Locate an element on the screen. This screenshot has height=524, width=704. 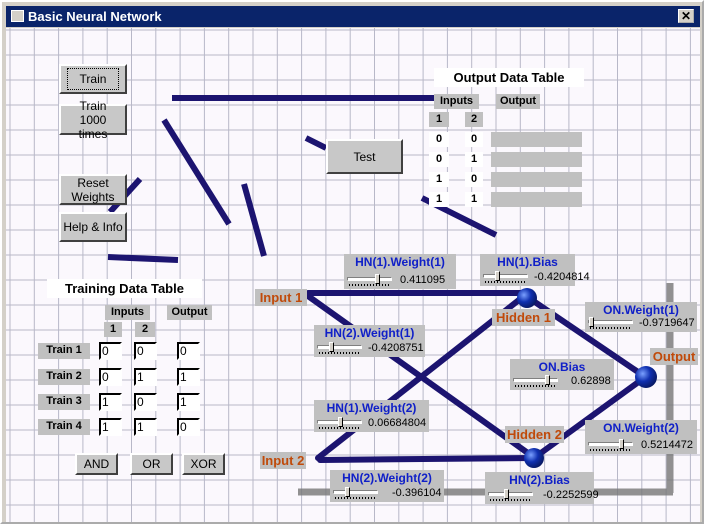
weight-name: HN(1).Weight(2) is located at coordinates (371, 408).